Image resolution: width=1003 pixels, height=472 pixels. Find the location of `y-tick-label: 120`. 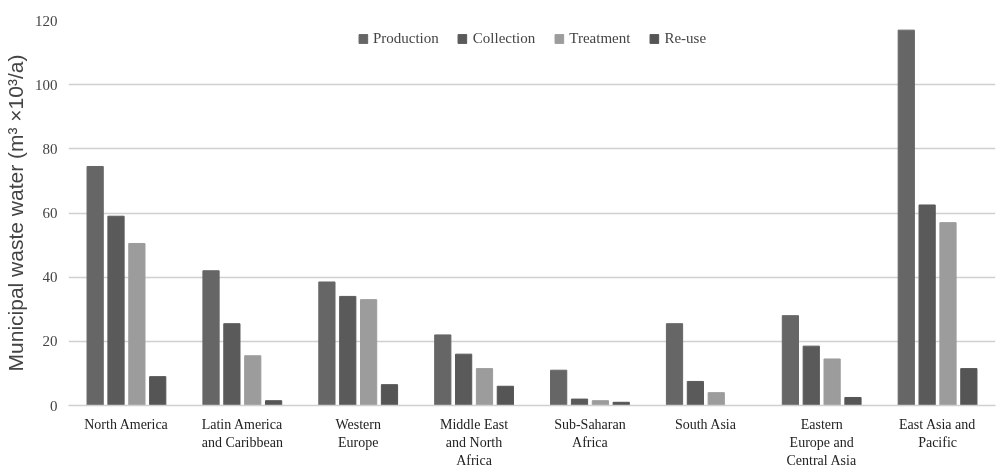

y-tick-label: 120 is located at coordinates (46, 20).